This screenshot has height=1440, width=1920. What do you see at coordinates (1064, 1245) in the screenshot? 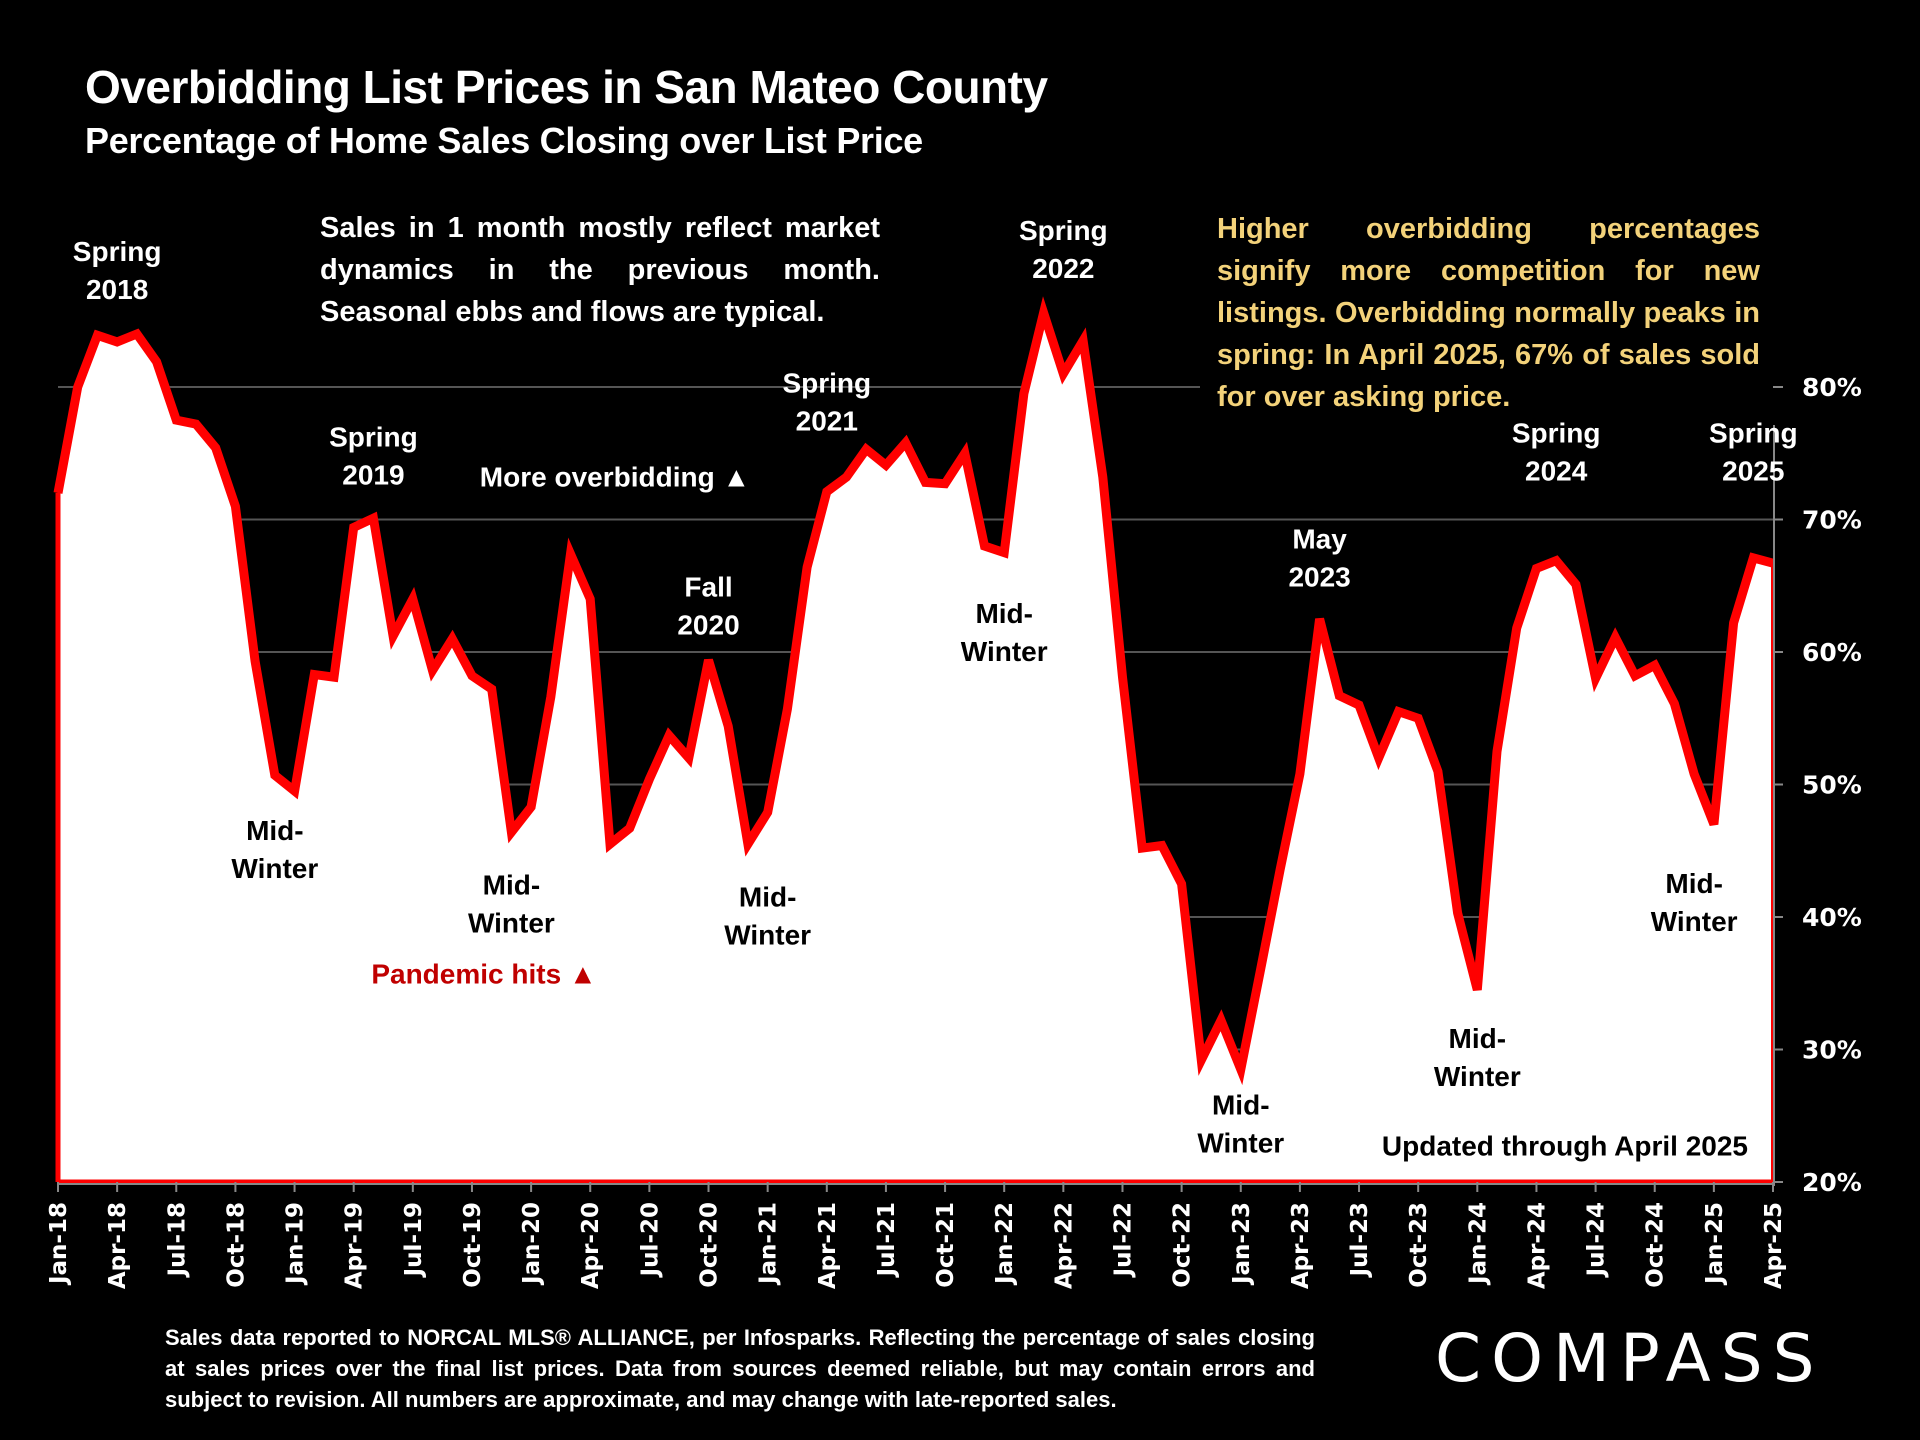
I see `x-tick-label: Apr-22` at bounding box center [1064, 1245].